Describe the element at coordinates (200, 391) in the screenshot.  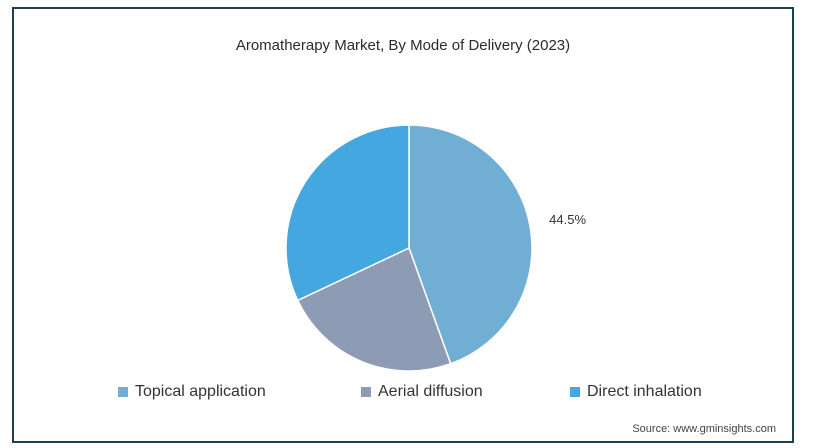
I see `legend-label: Topical application` at that location.